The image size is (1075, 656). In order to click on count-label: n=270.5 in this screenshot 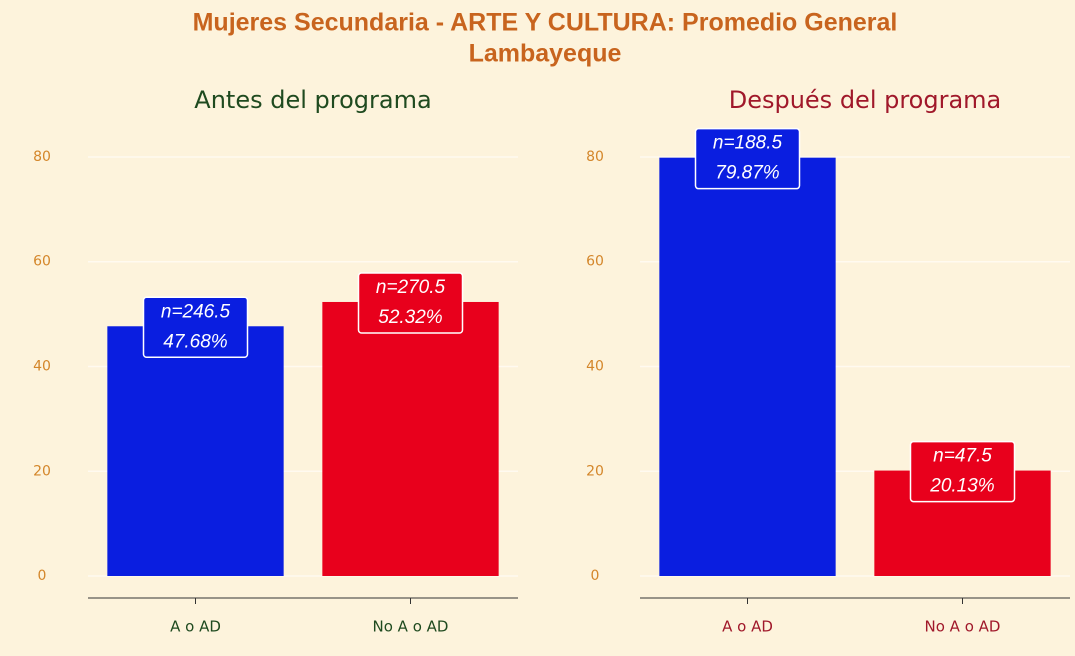, I will do `click(411, 287)`.